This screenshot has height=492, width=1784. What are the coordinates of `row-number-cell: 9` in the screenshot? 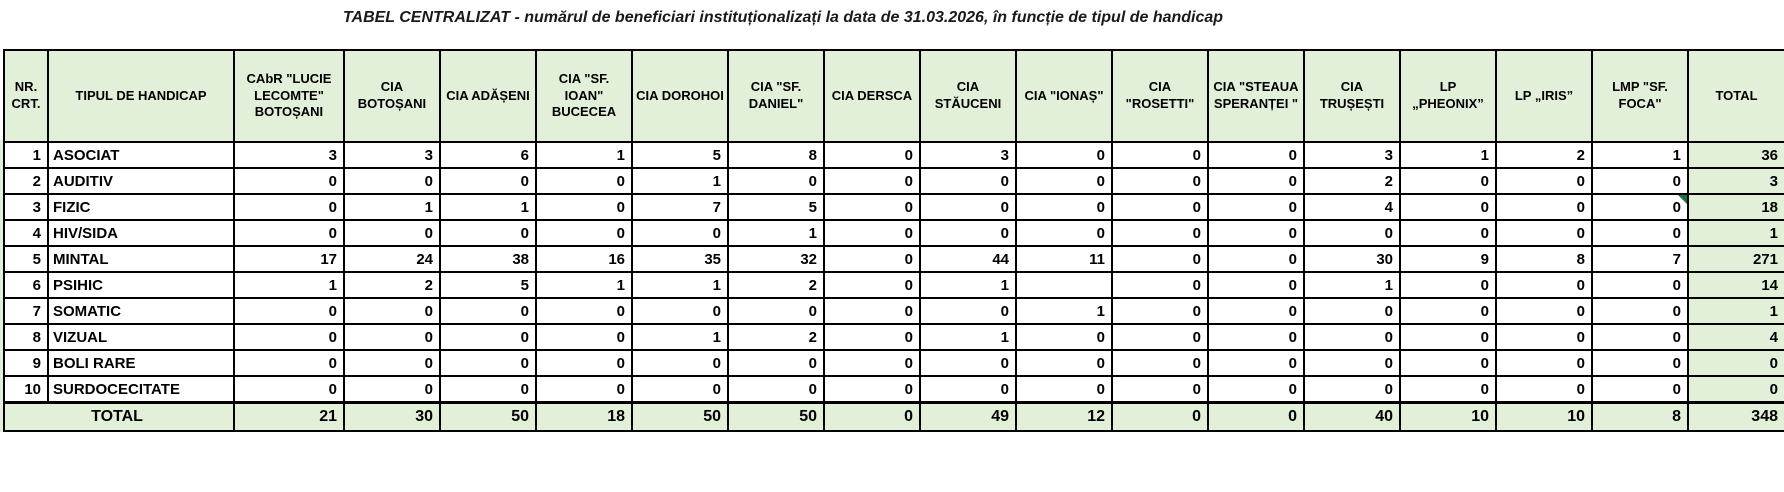 It's located at (26, 363).